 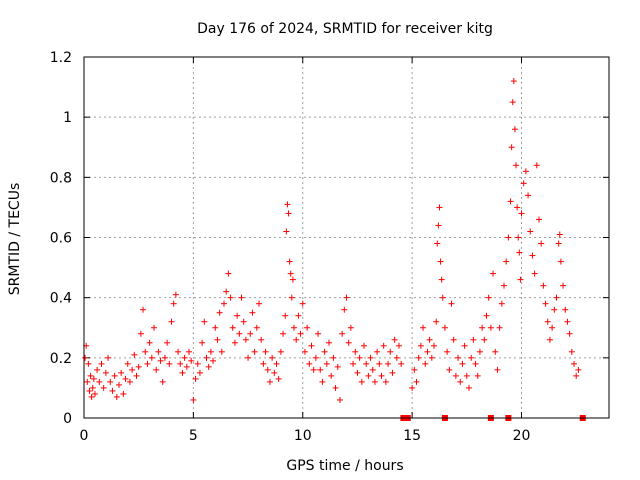 I want to click on y-tick-label: 0.2, so click(x=61, y=359).